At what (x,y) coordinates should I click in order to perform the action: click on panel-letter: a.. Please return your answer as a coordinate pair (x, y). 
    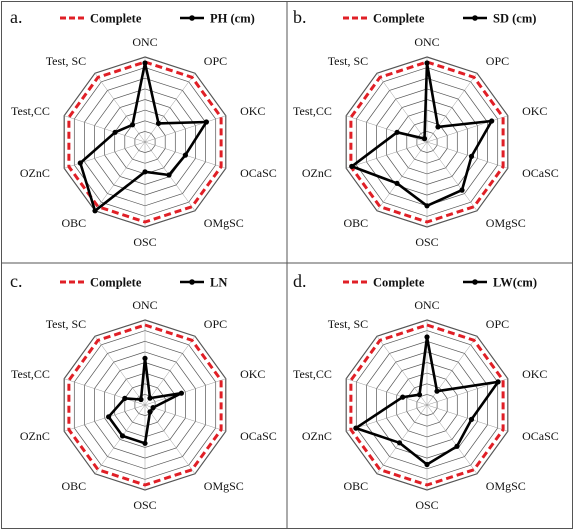
    Looking at the image, I should click on (16, 17).